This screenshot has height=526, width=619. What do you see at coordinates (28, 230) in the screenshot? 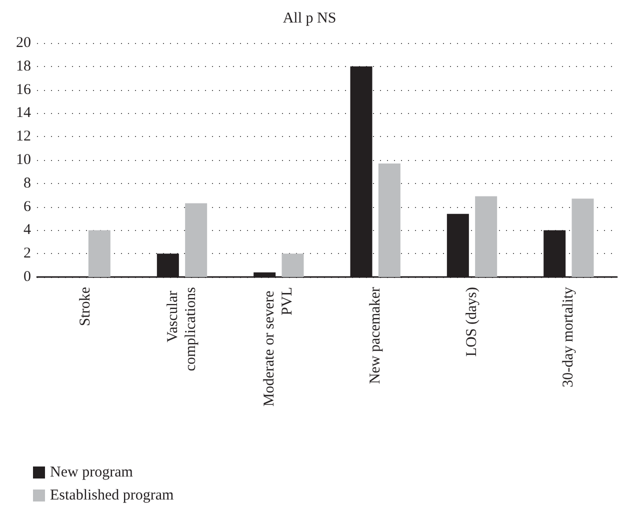
I see `y-tick-label: 4` at bounding box center [28, 230].